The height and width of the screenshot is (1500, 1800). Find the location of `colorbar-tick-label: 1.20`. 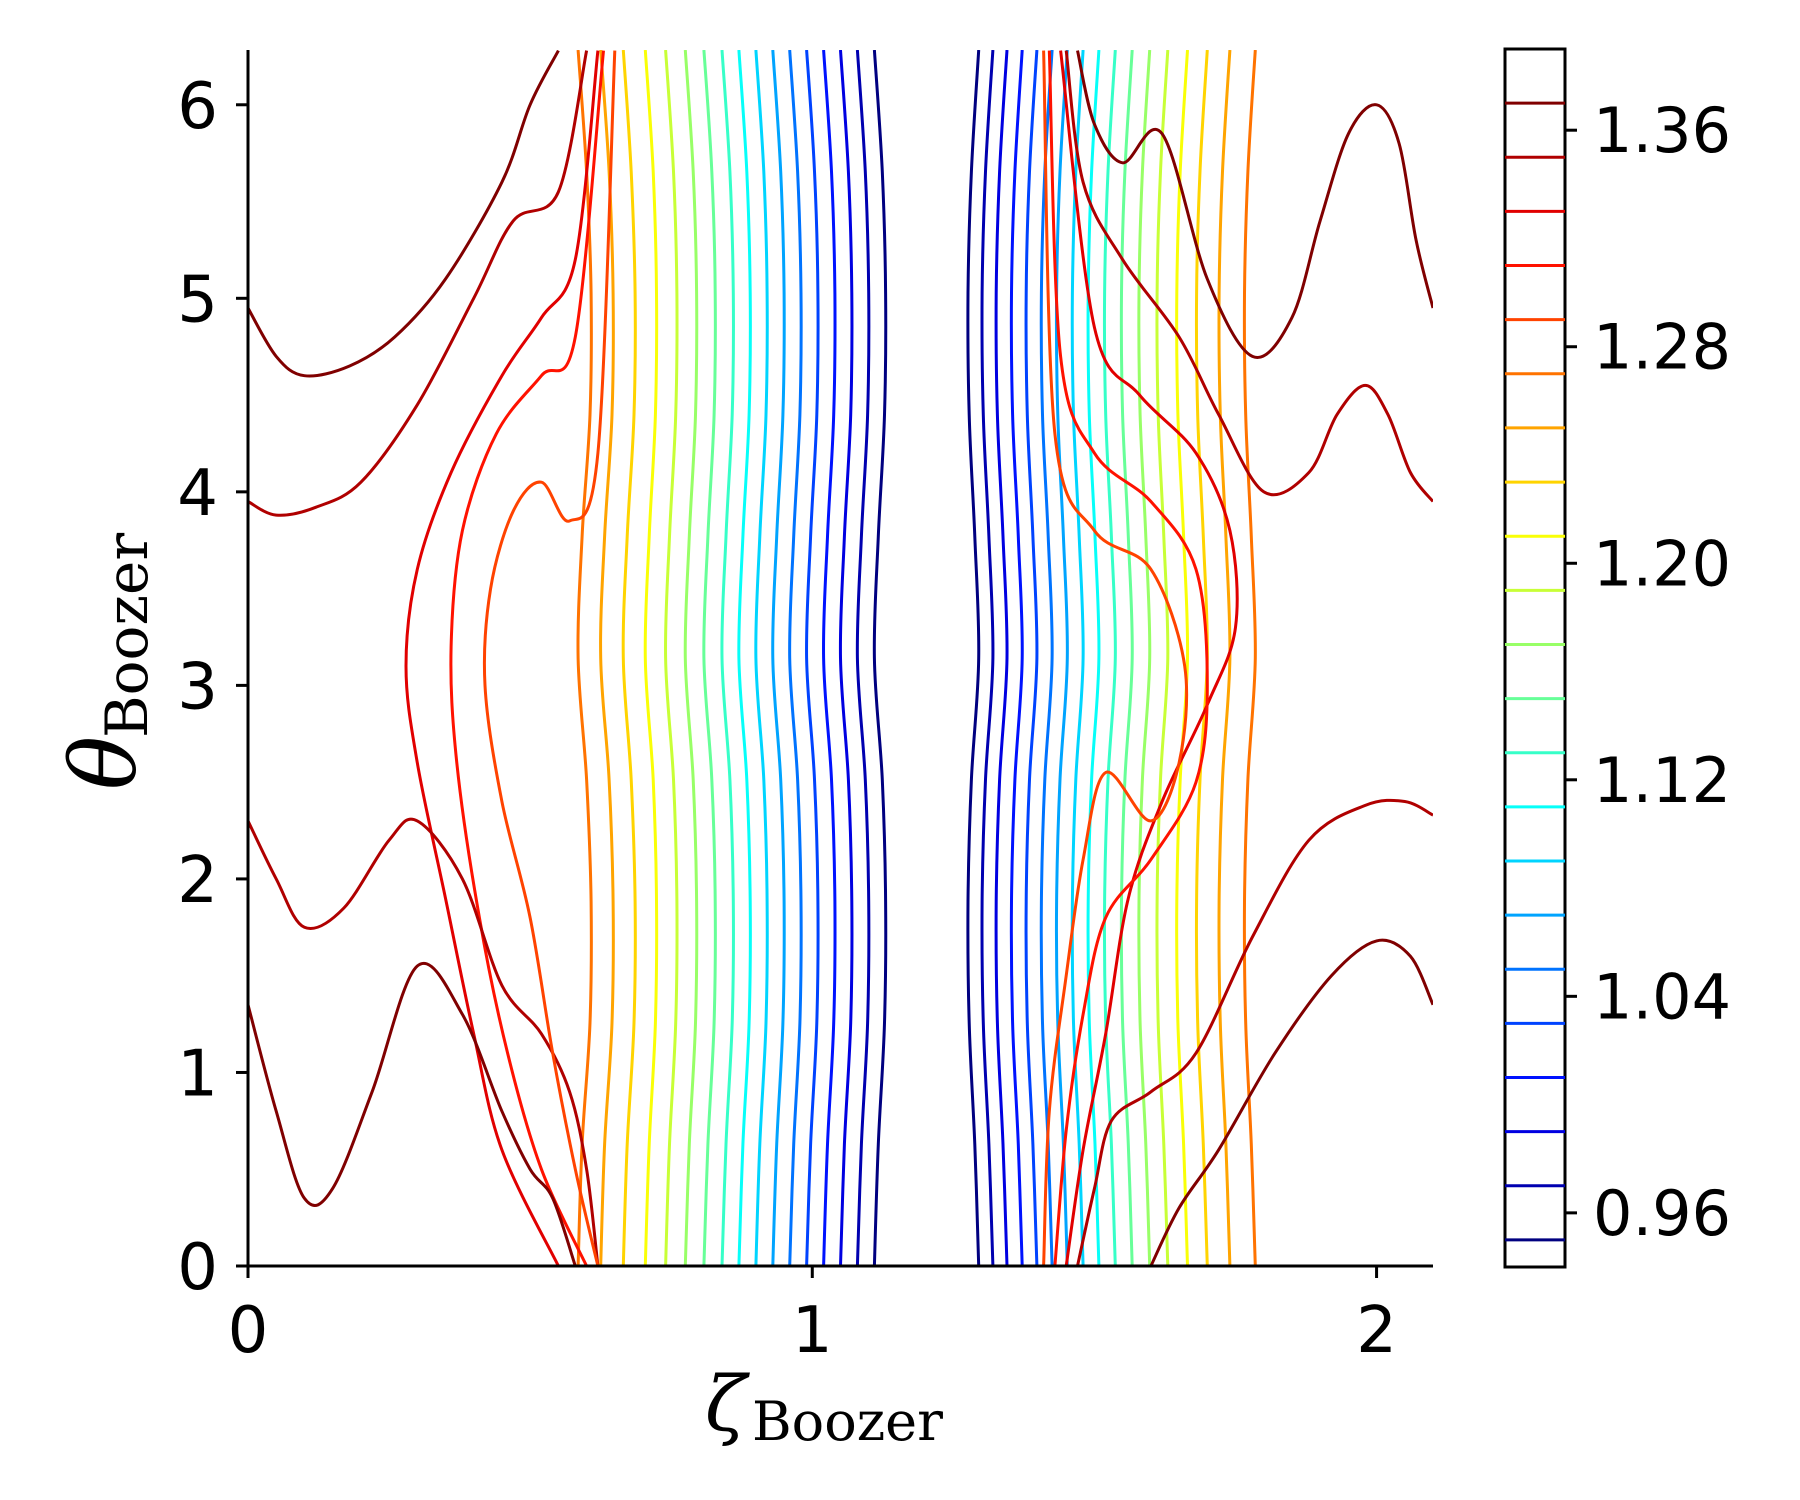

colorbar-tick-label: 1.20 is located at coordinates (1662, 563).